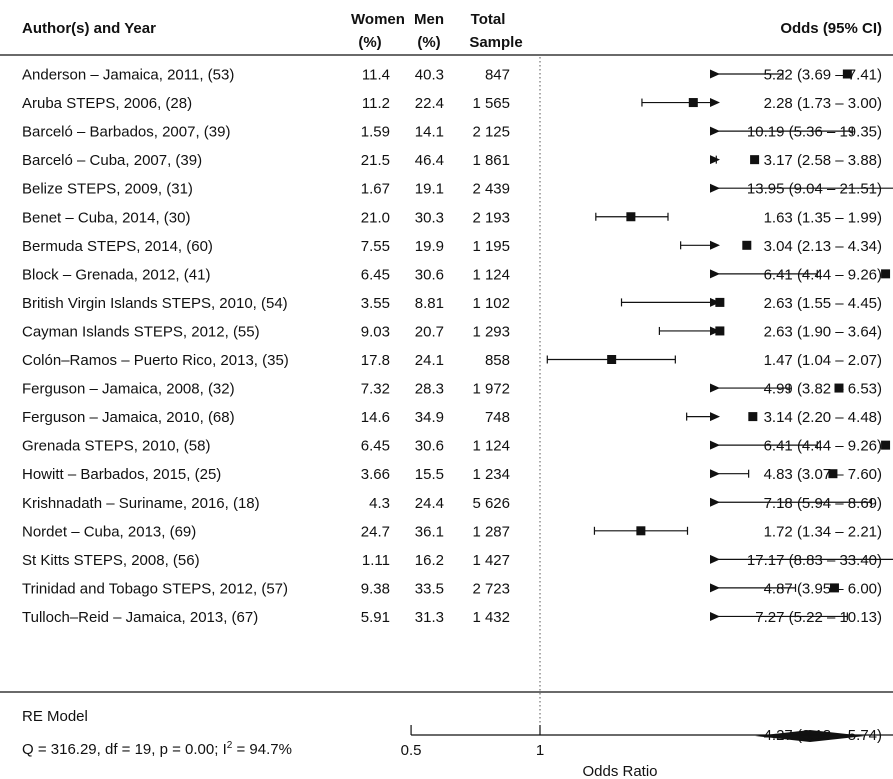 The height and width of the screenshot is (779, 893). I want to click on study-label: Cayman Islands STEPS, 2012, (55), so click(141, 331).